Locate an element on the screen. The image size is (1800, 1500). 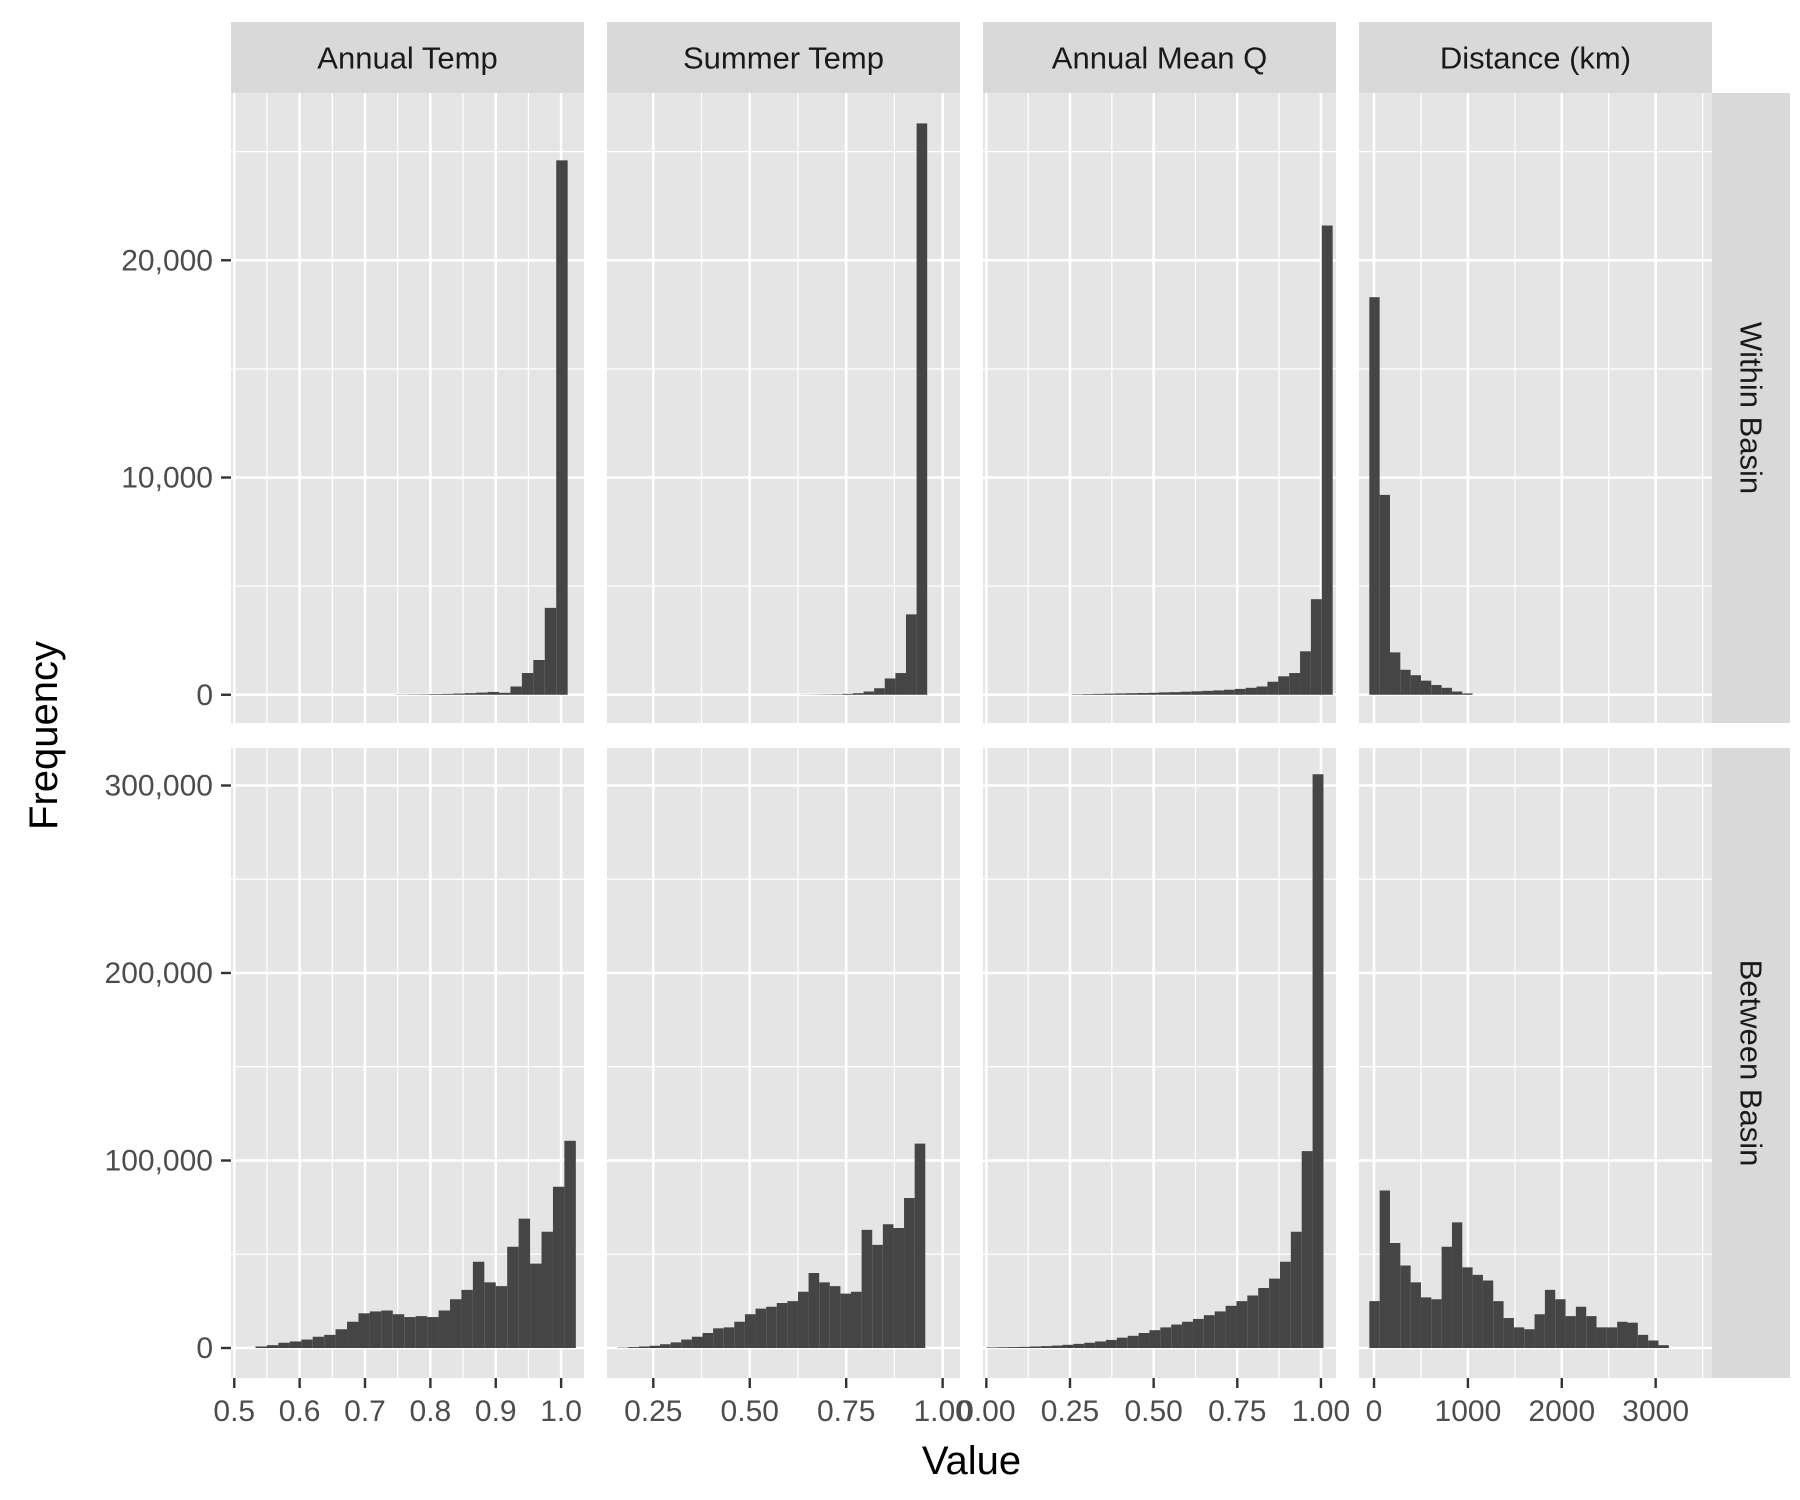
row-strip is located at coordinates (1751, 1063).